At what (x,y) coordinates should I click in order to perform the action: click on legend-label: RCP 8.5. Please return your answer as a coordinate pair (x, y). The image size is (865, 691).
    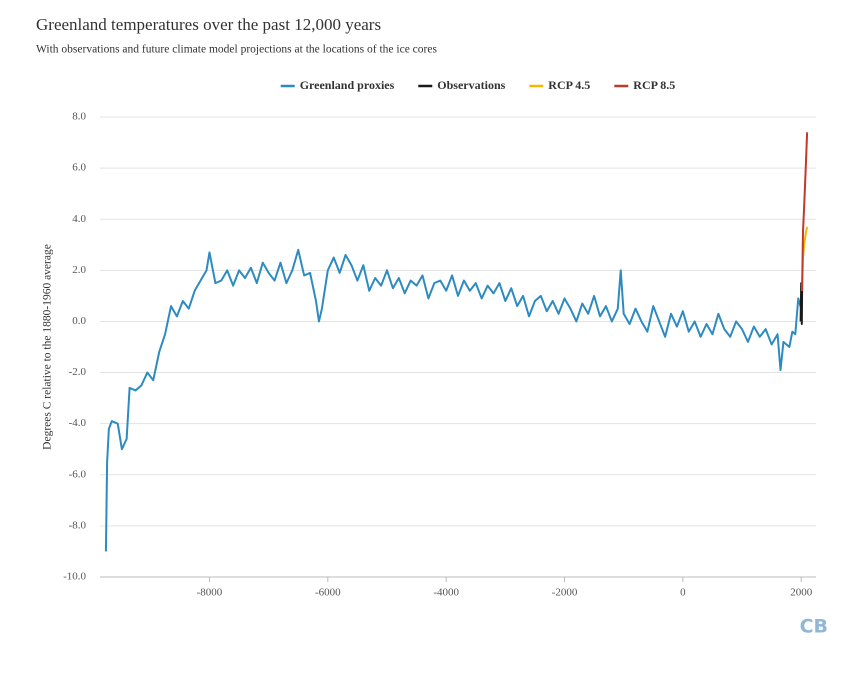
    Looking at the image, I should click on (654, 85).